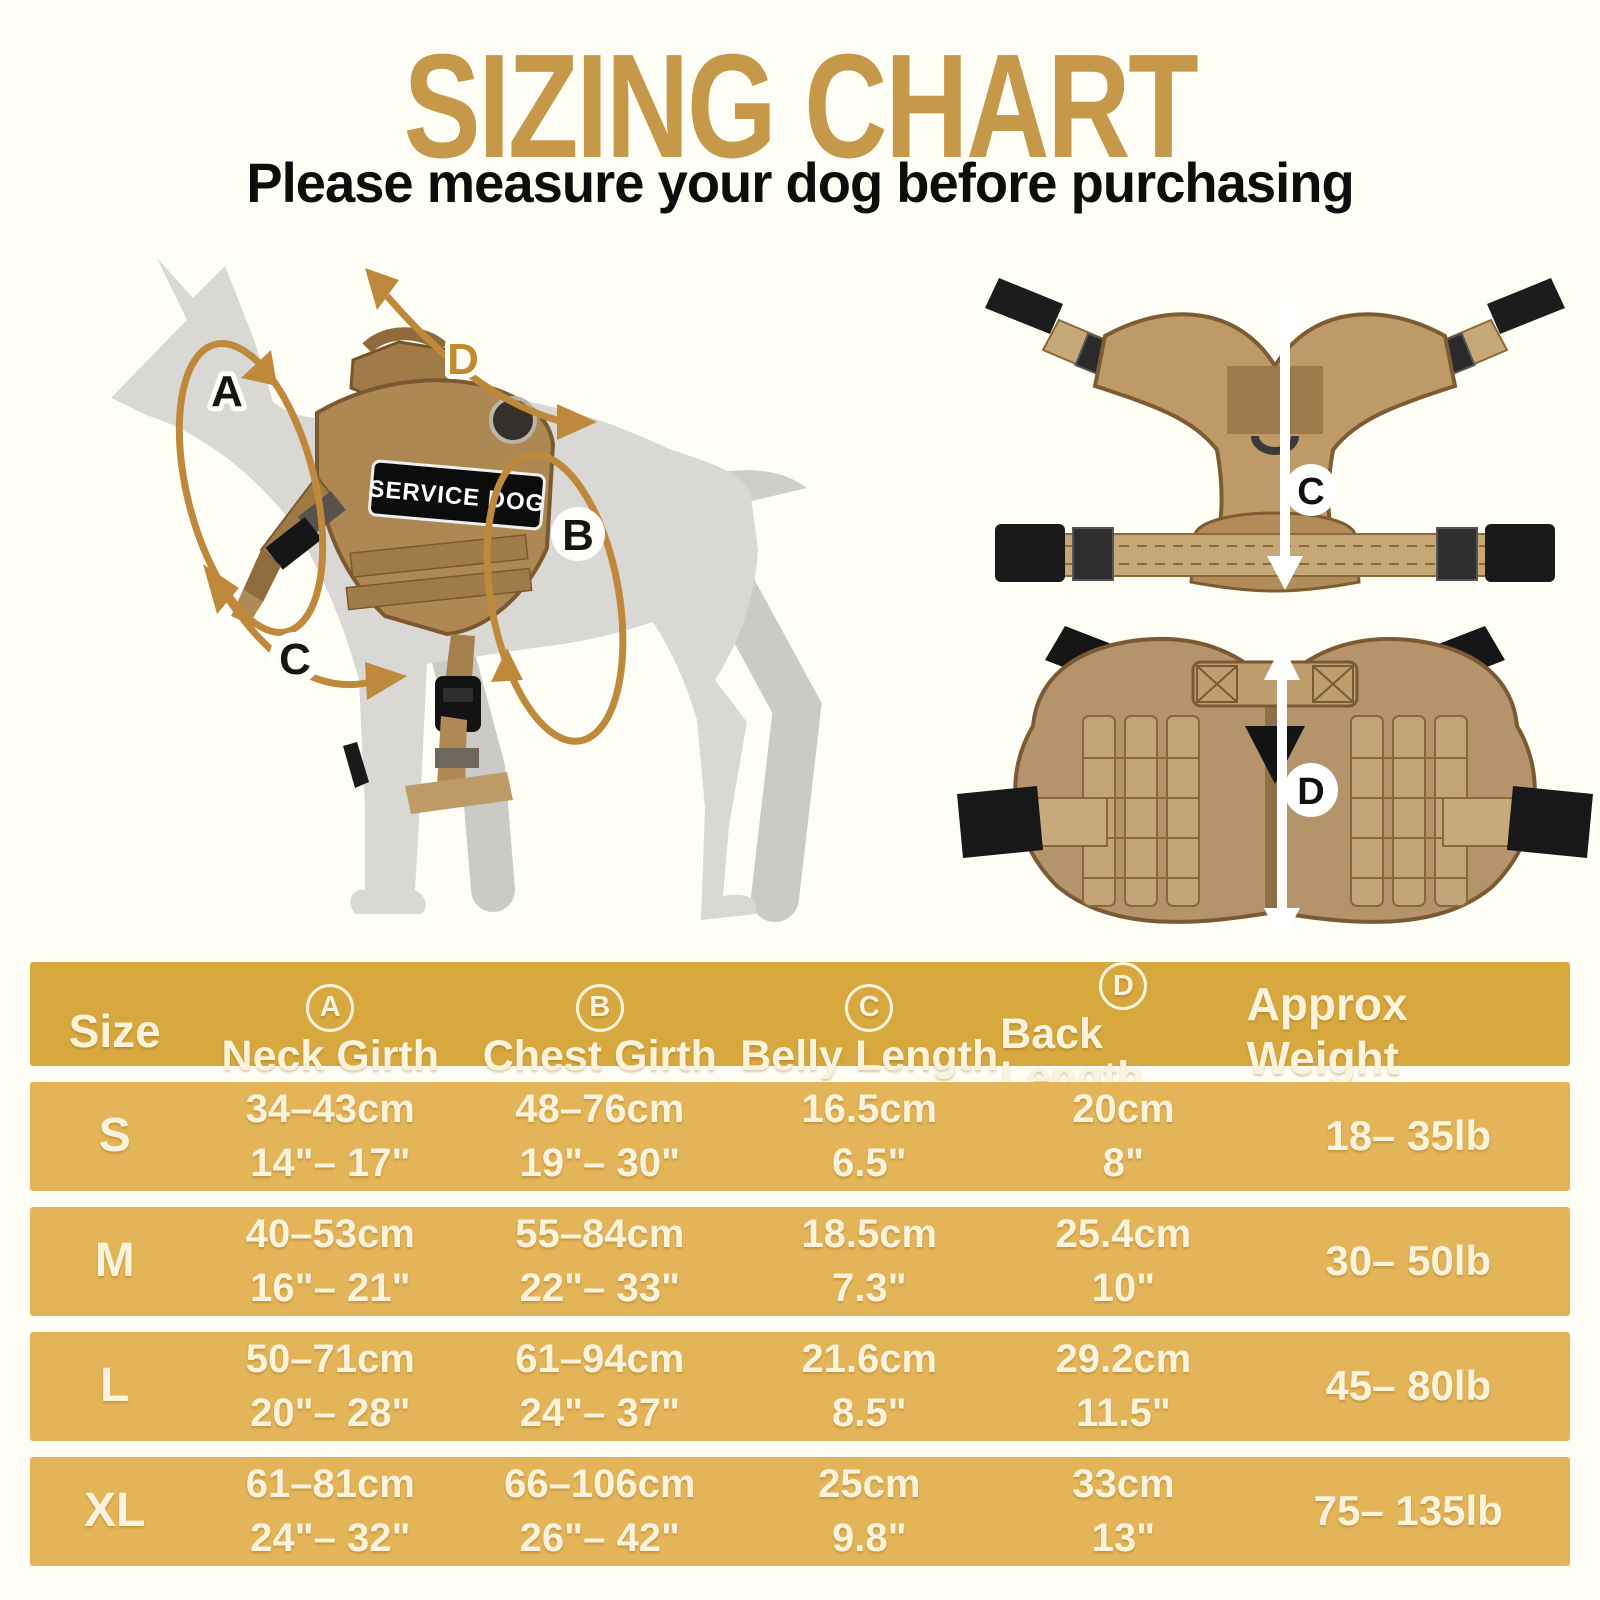 This screenshot has height=1600, width=1600. I want to click on diagram-label-a: A, so click(227, 391).